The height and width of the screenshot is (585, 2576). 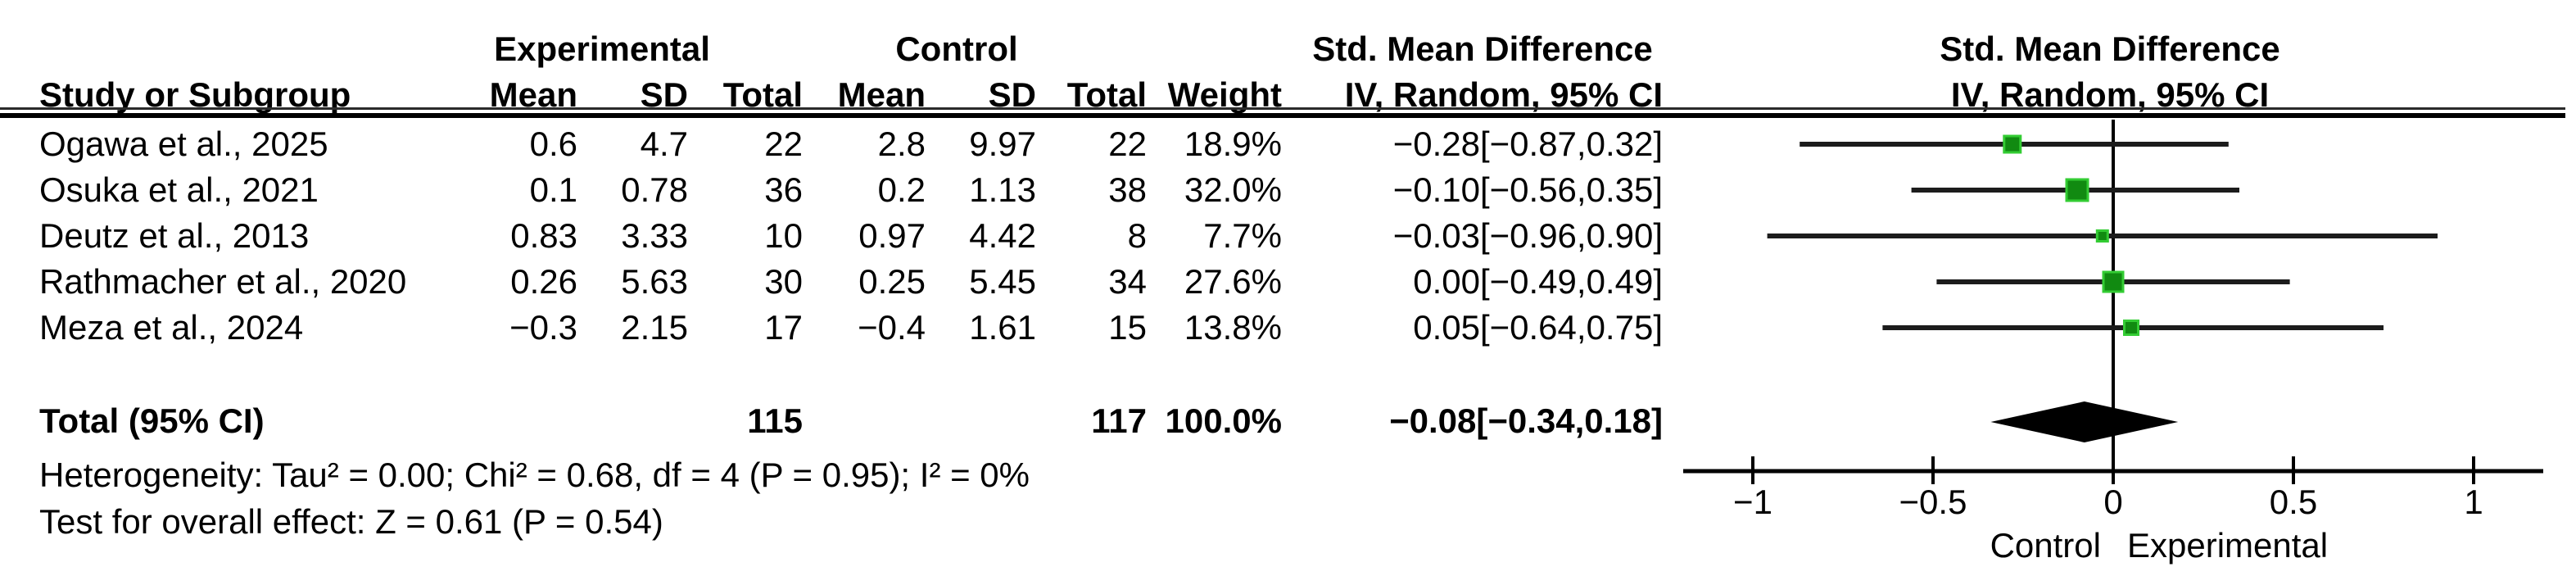 I want to click on col-header-exp-sd: SD, so click(x=664, y=94).